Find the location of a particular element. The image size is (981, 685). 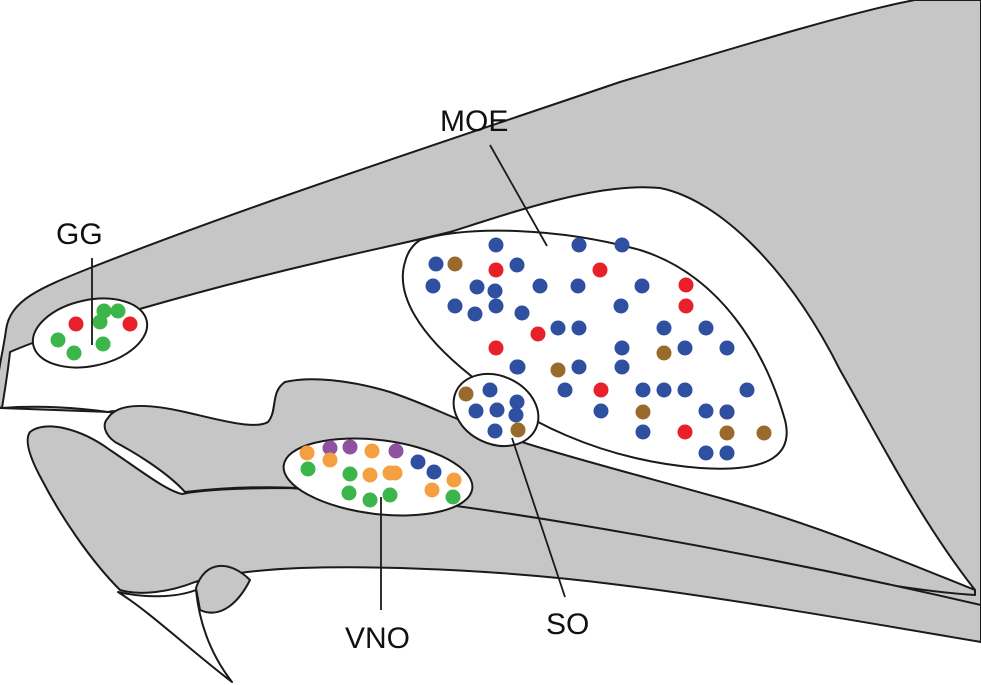

so-label: SO is located at coordinates (567, 624).